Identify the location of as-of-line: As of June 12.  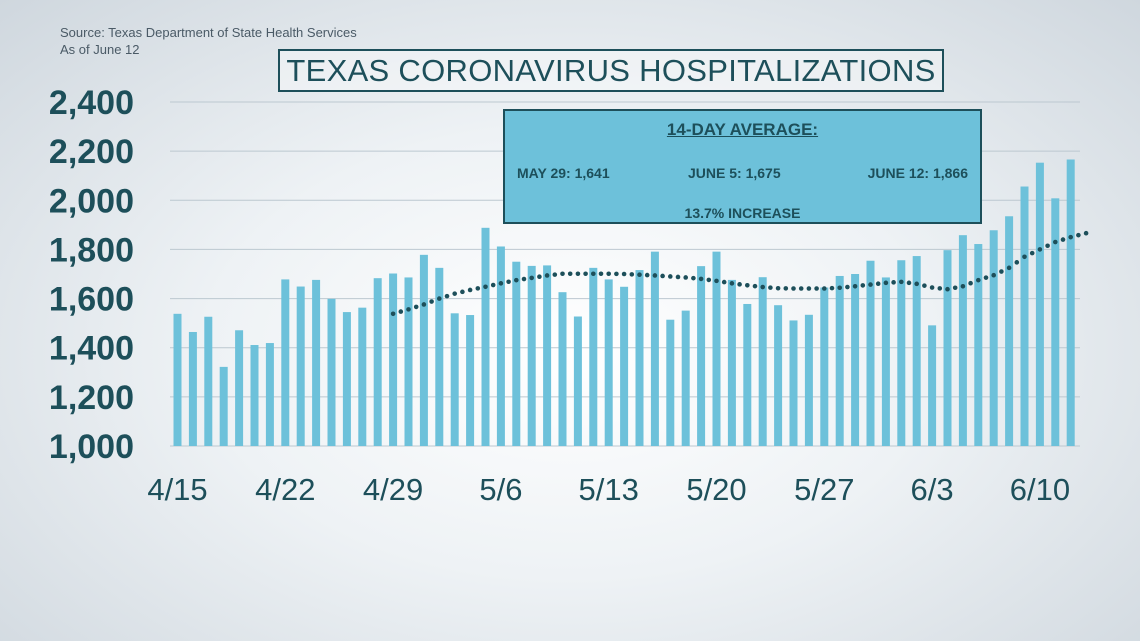
(100, 49).